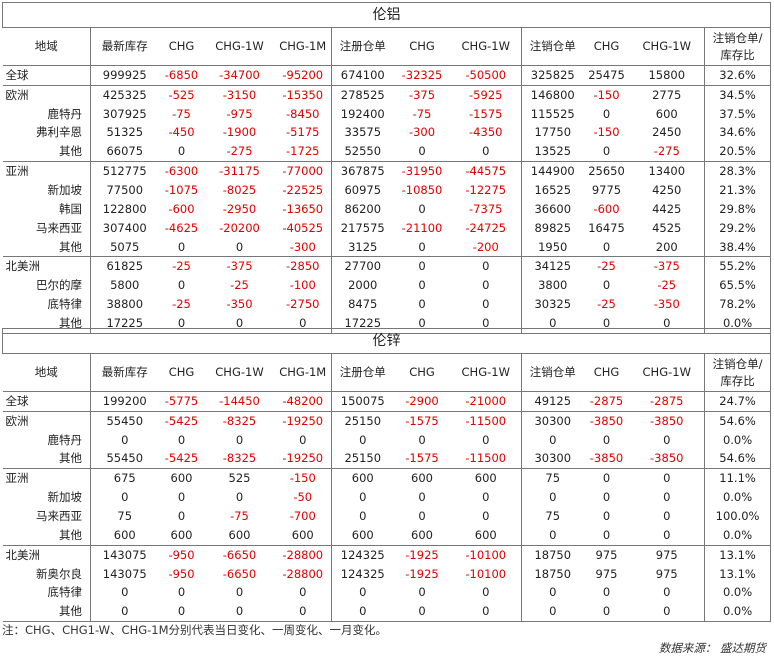  I want to click on value-cell: -8025, so click(239, 189).